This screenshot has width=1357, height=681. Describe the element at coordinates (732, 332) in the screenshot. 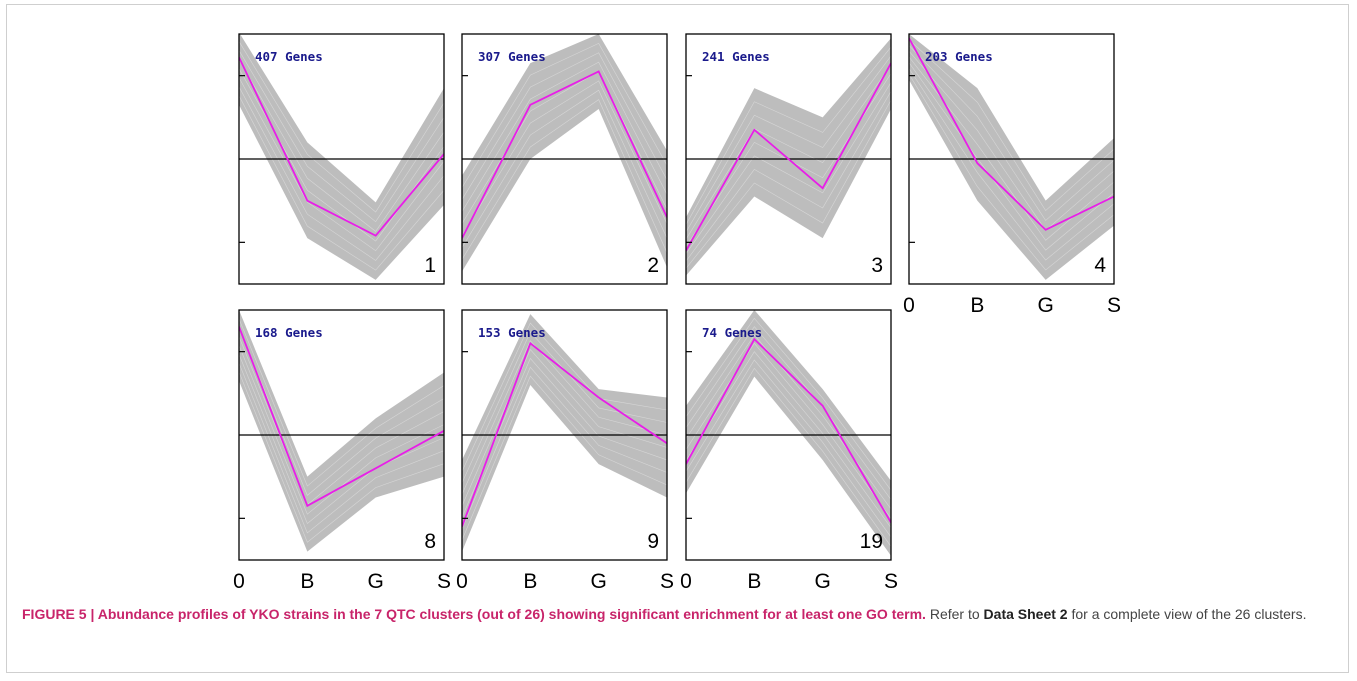

I see `gene-count-label: 74 Genes` at that location.